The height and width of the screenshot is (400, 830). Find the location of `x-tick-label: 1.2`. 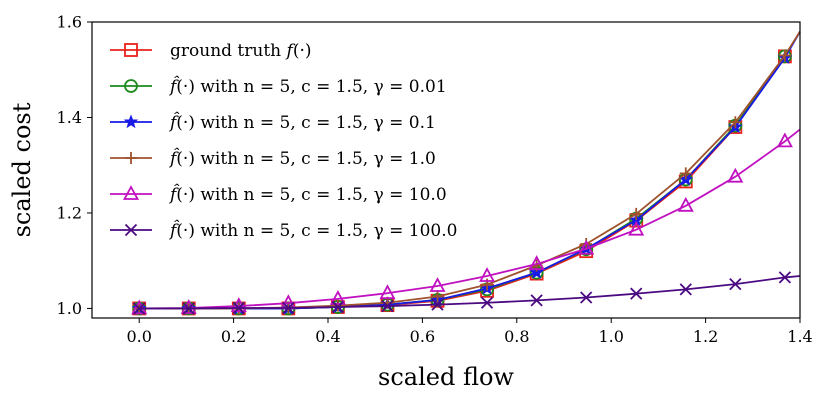

x-tick-label: 1.2 is located at coordinates (705, 336).